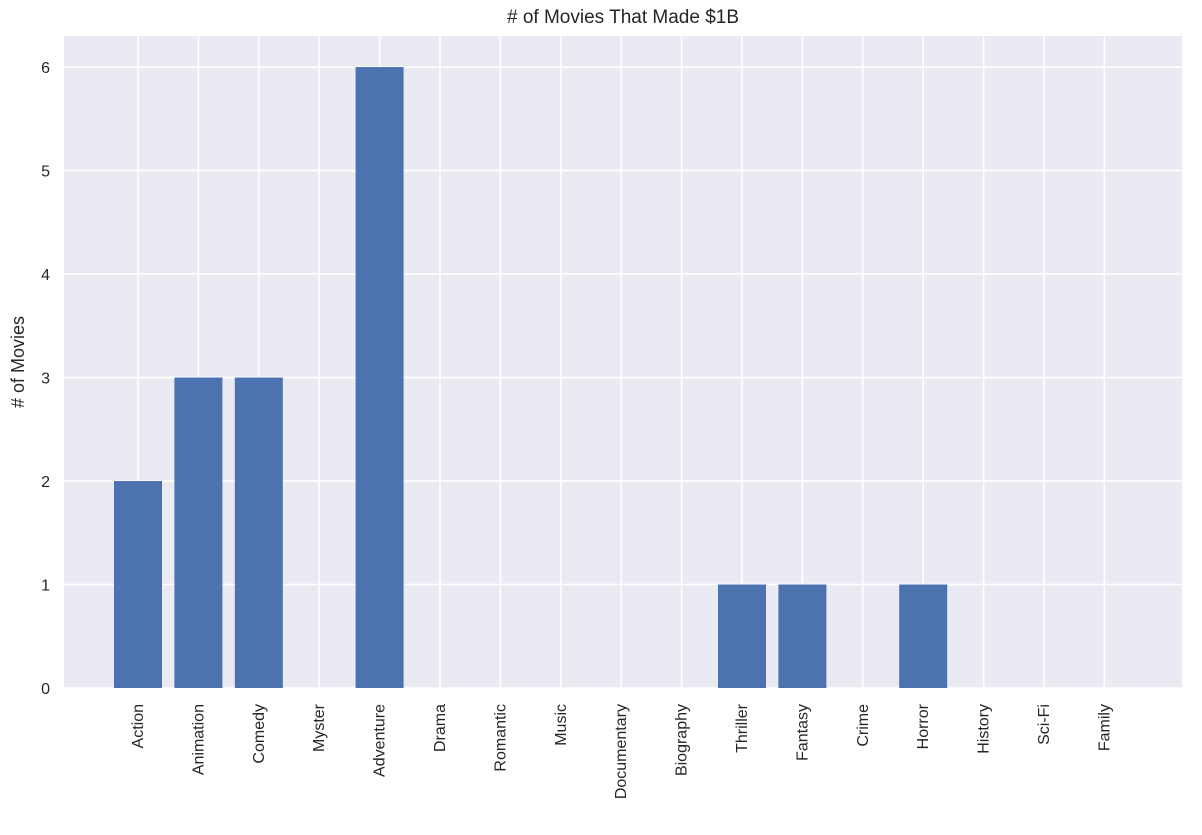  Describe the element at coordinates (198, 739) in the screenshot. I see `x-tick-label: Animation` at that location.